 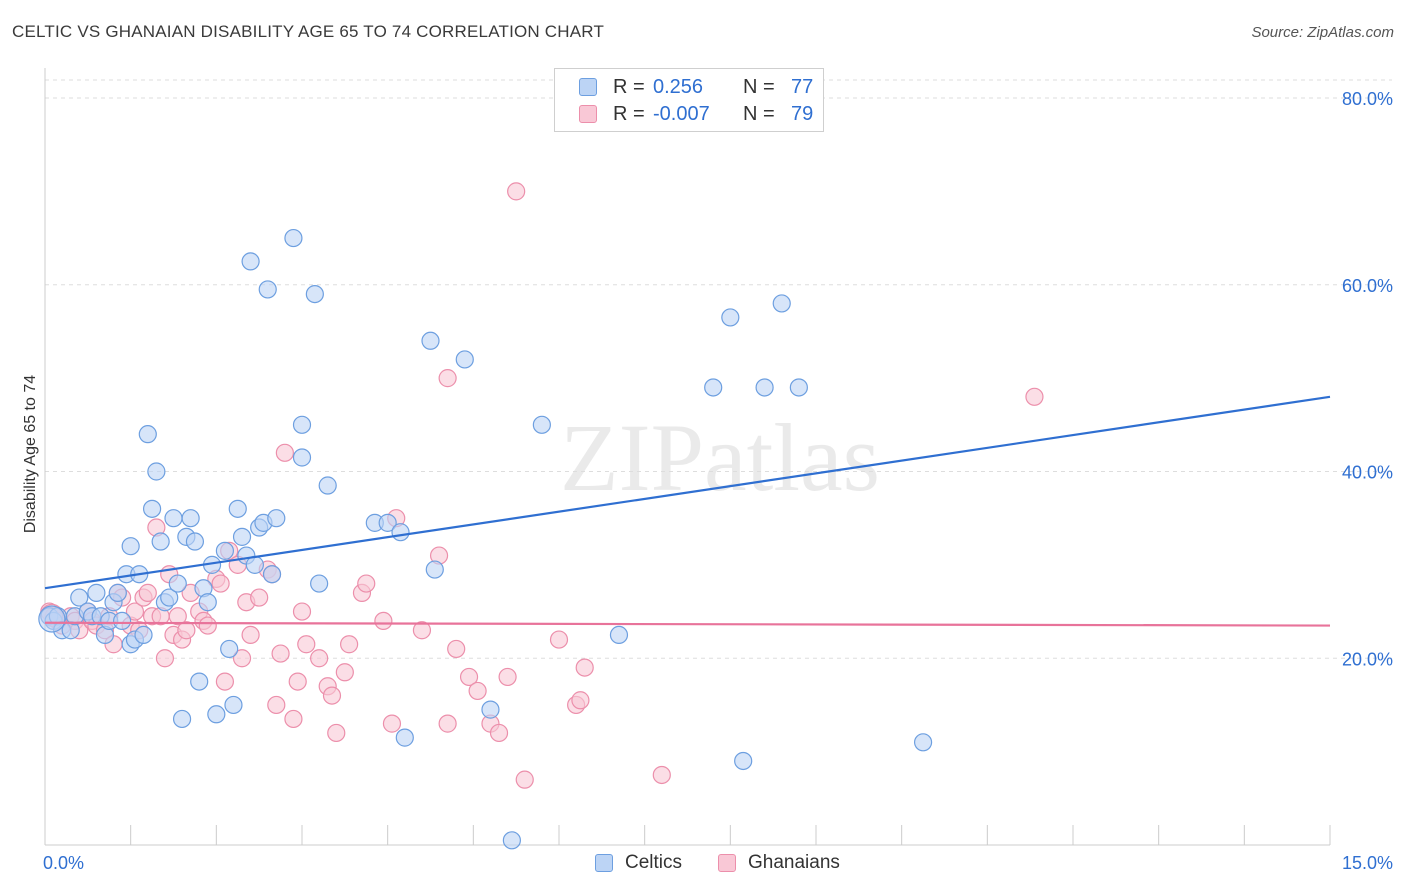 I want to click on x-tick-label: 0.0%, so click(x=63, y=863).